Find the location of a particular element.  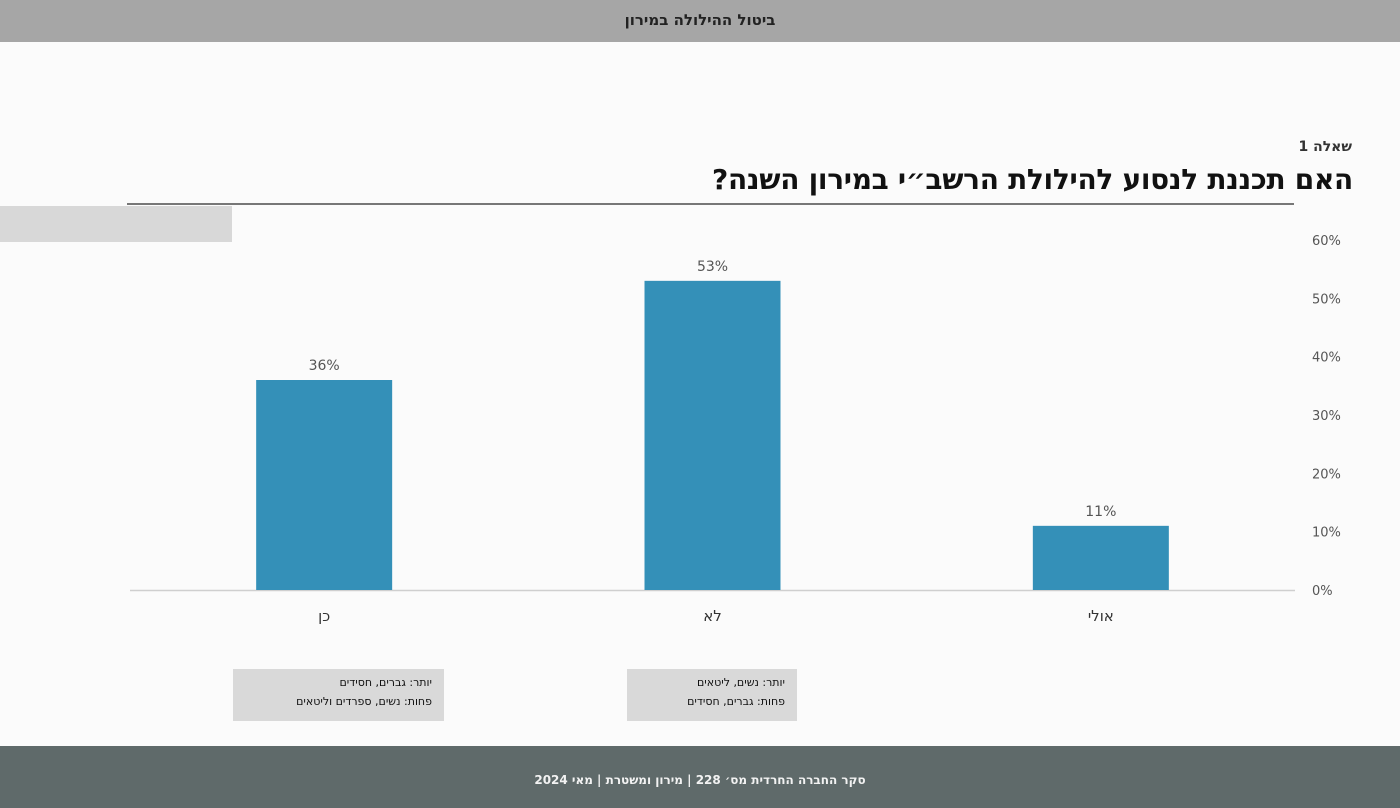

data-label: 11% is located at coordinates (1100, 512).